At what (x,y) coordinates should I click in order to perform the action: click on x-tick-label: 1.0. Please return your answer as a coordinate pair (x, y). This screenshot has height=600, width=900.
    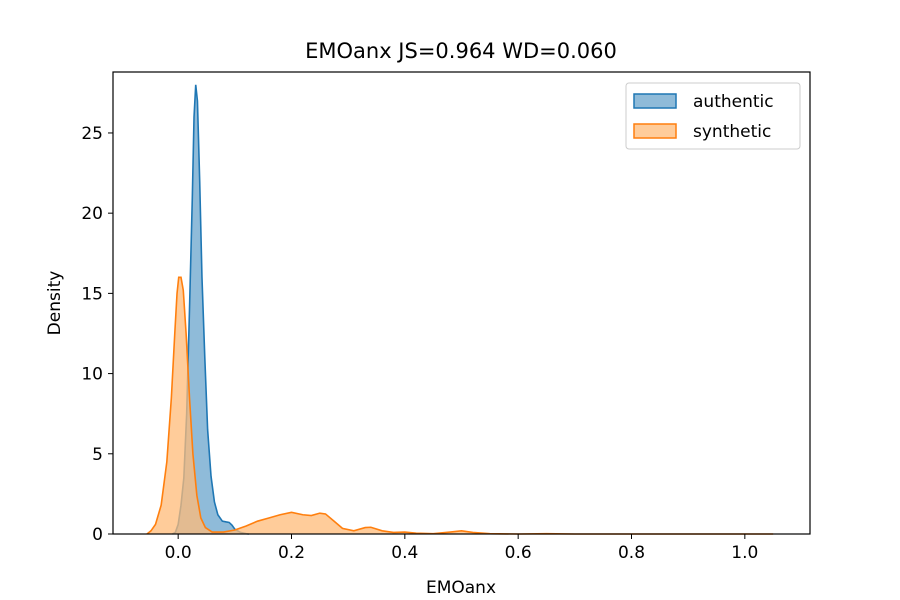
    Looking at the image, I should click on (744, 553).